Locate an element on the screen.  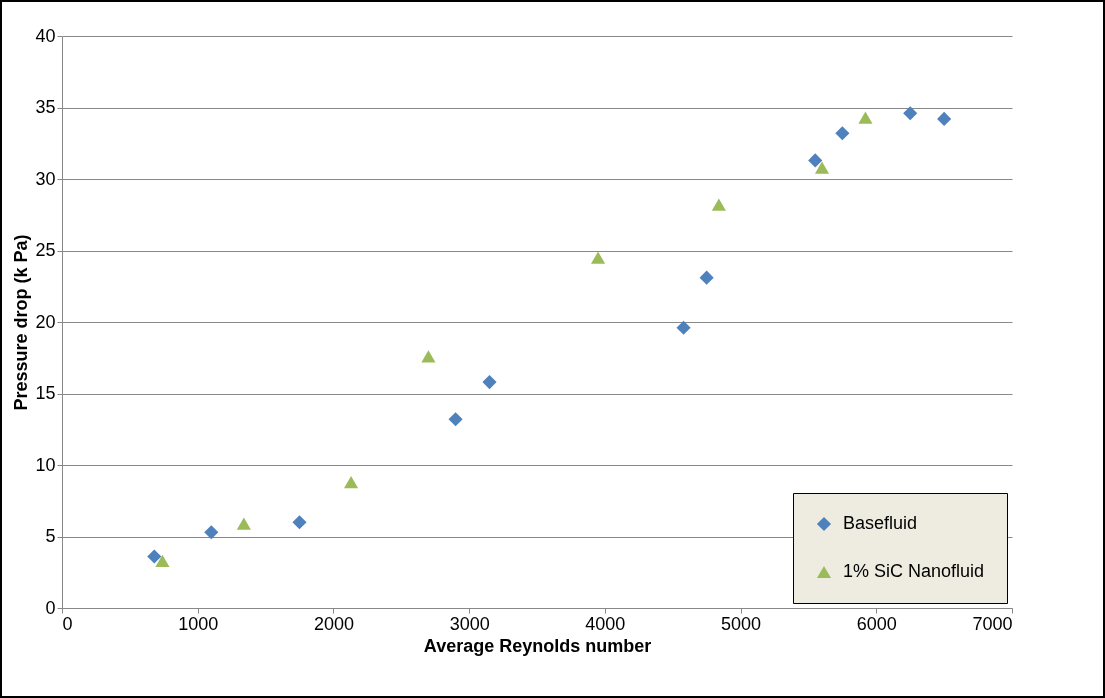
y-tick-label: 35 is located at coordinates (45, 107).